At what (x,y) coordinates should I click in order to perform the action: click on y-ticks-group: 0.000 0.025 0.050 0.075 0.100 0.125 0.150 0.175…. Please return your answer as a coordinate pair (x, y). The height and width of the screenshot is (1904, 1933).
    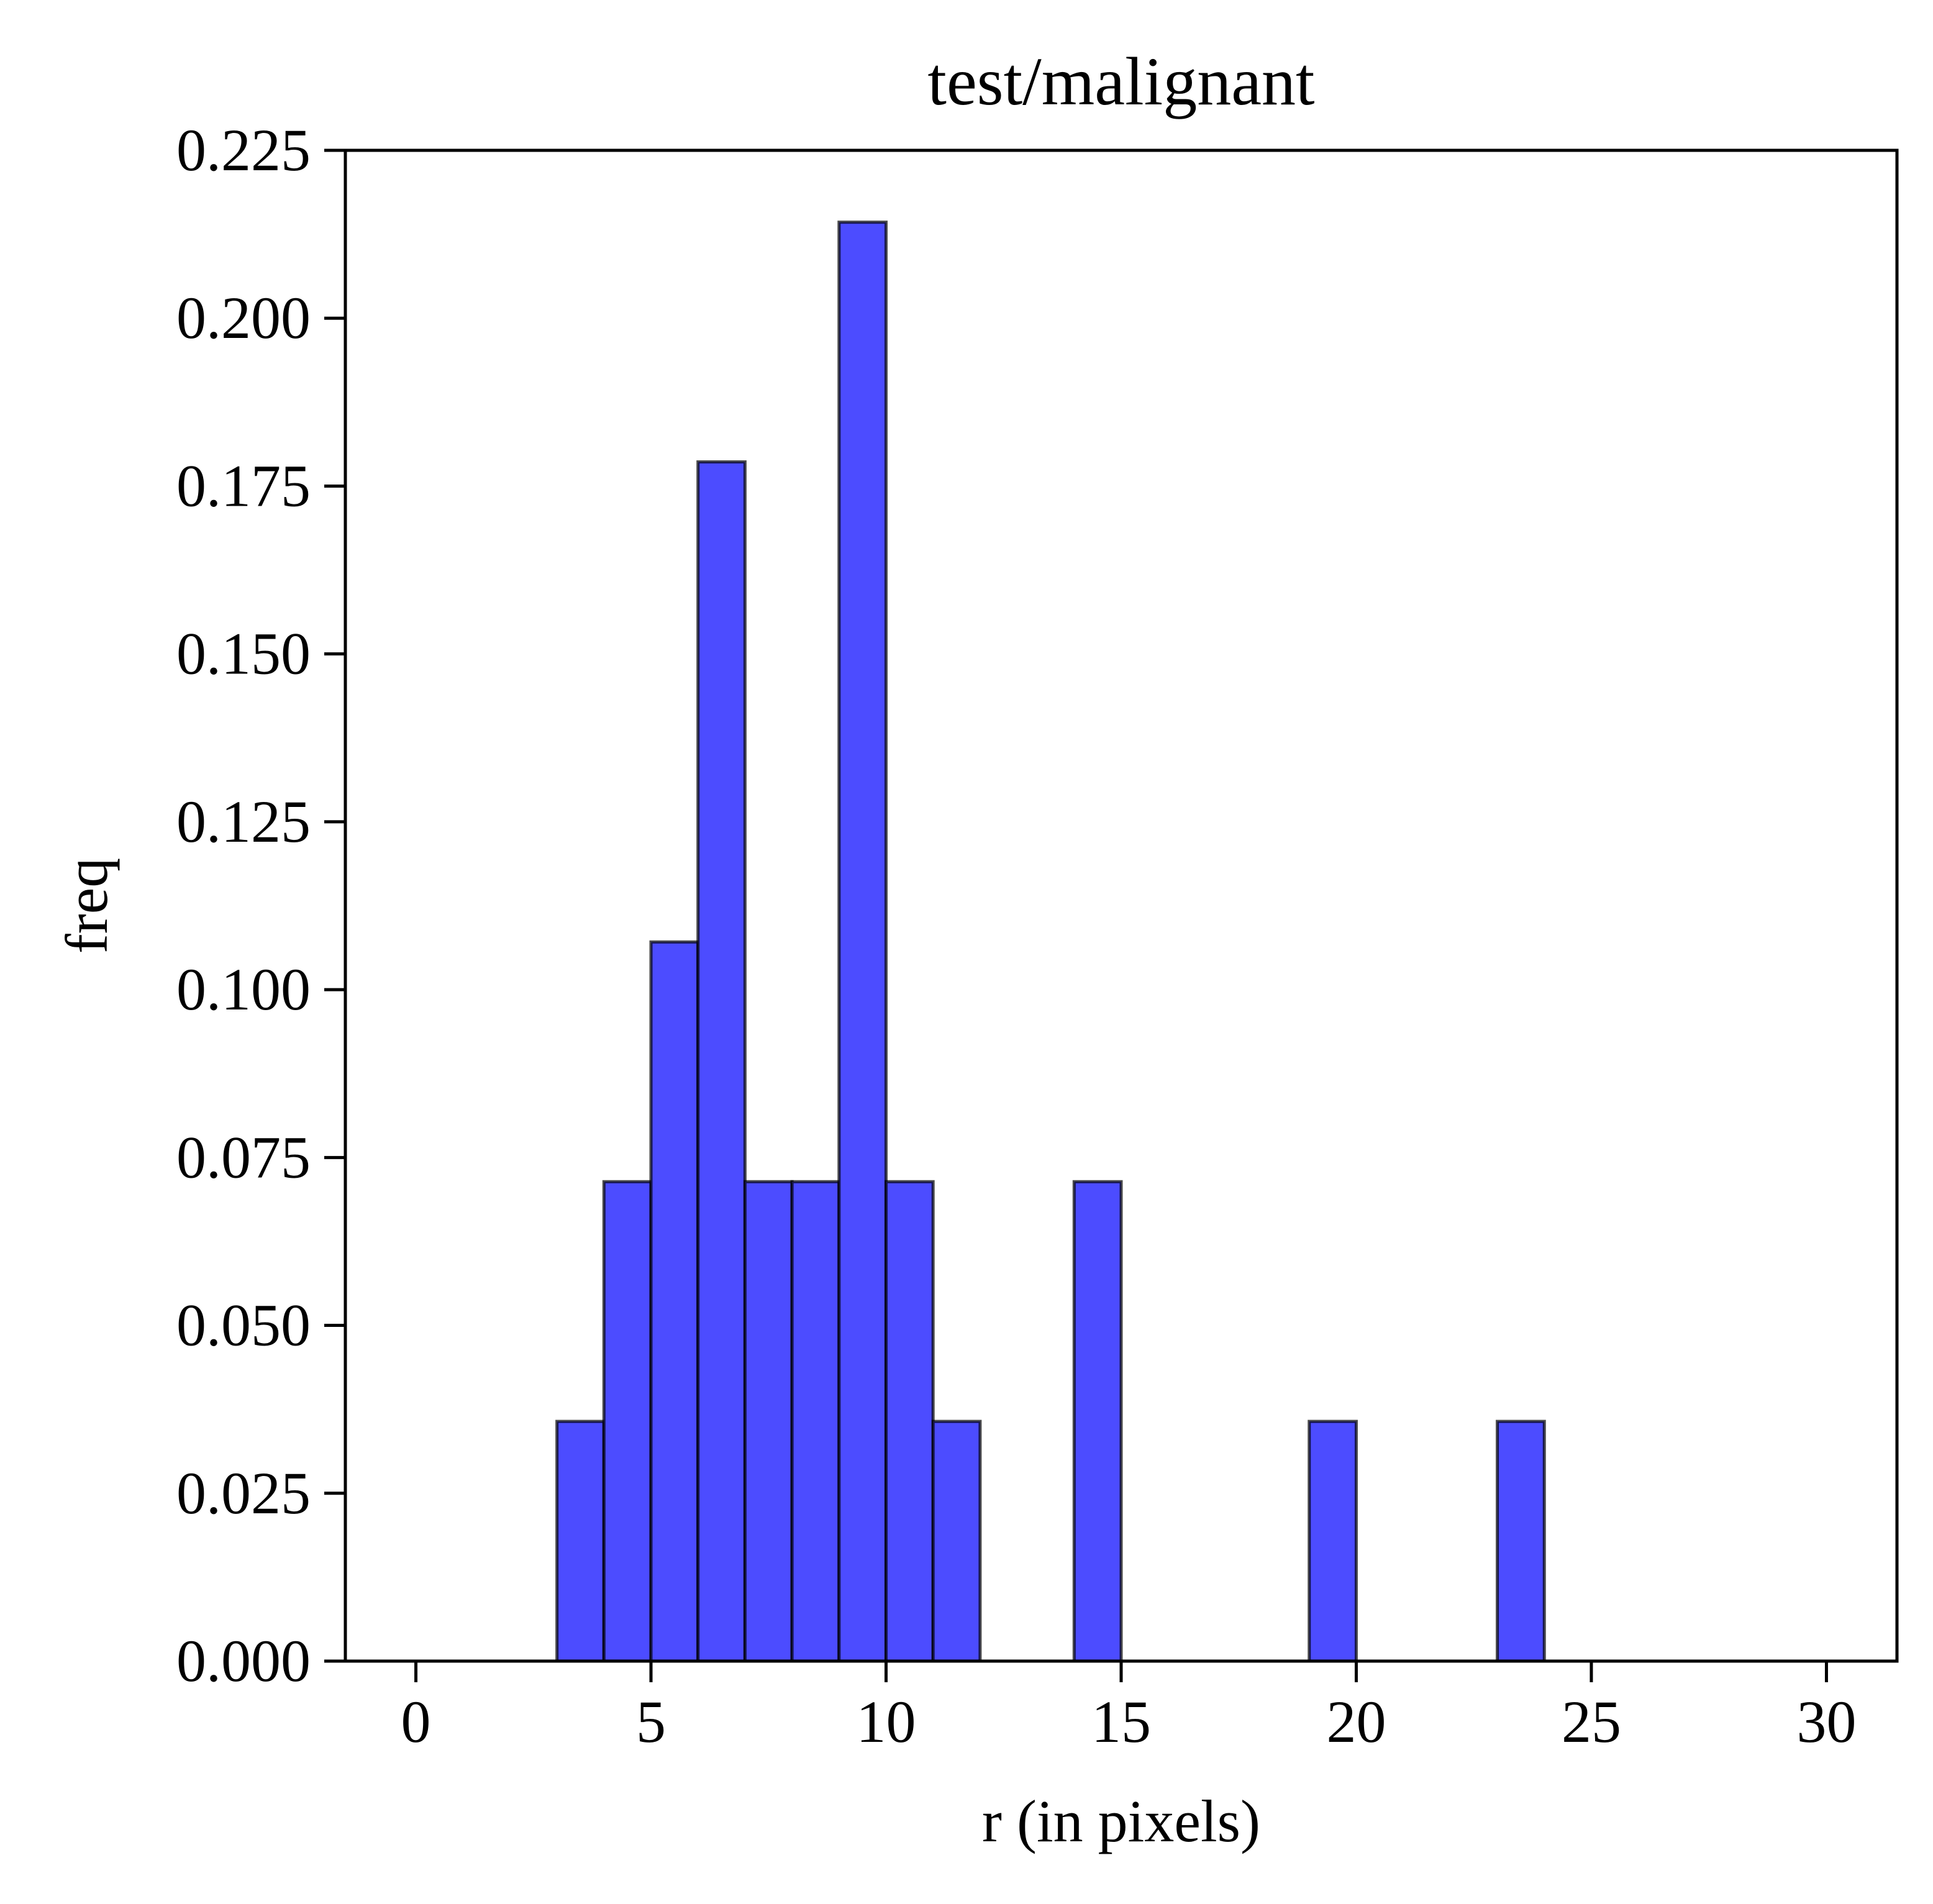
    Looking at the image, I should click on (260, 905).